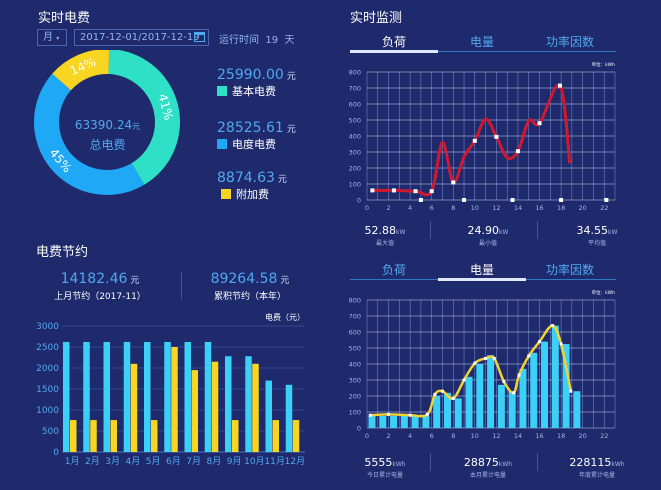 The width and height of the screenshot is (661, 490). I want to click on stat-label: 本月累计电量, so click(487, 475).